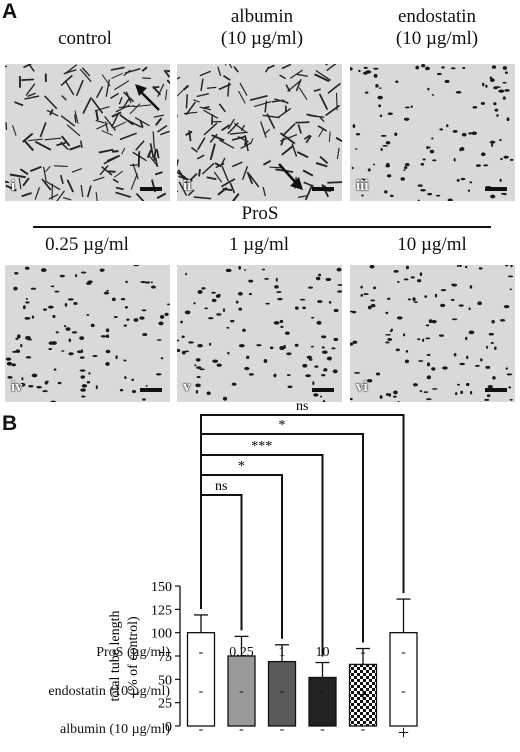 Image resolution: width=520 pixels, height=752 pixels. I want to click on micrograph-pros-10: vi, so click(432, 333).